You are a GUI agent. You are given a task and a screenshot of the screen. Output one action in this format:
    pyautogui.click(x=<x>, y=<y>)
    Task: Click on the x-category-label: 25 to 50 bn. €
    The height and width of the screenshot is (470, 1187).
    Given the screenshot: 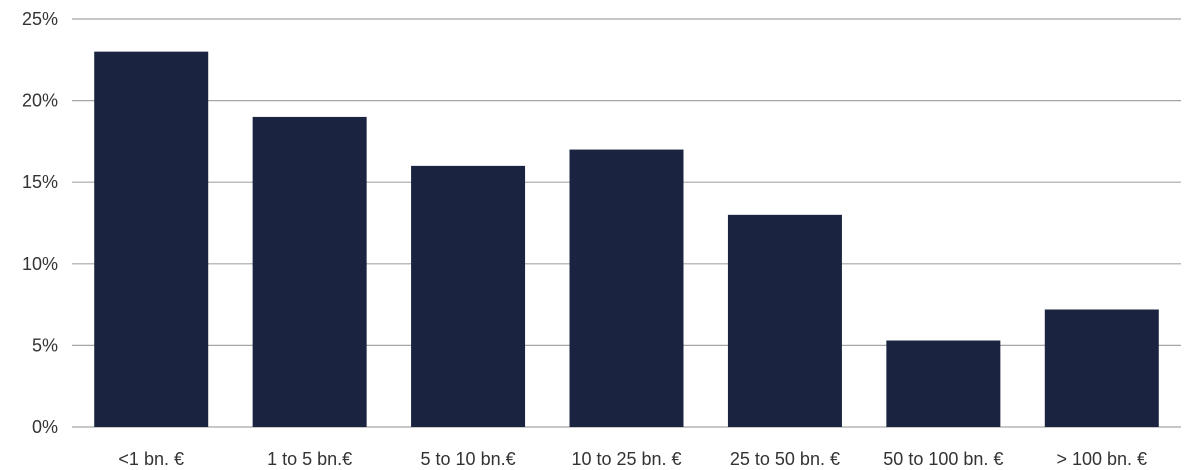 What is the action you would take?
    pyautogui.click(x=785, y=459)
    